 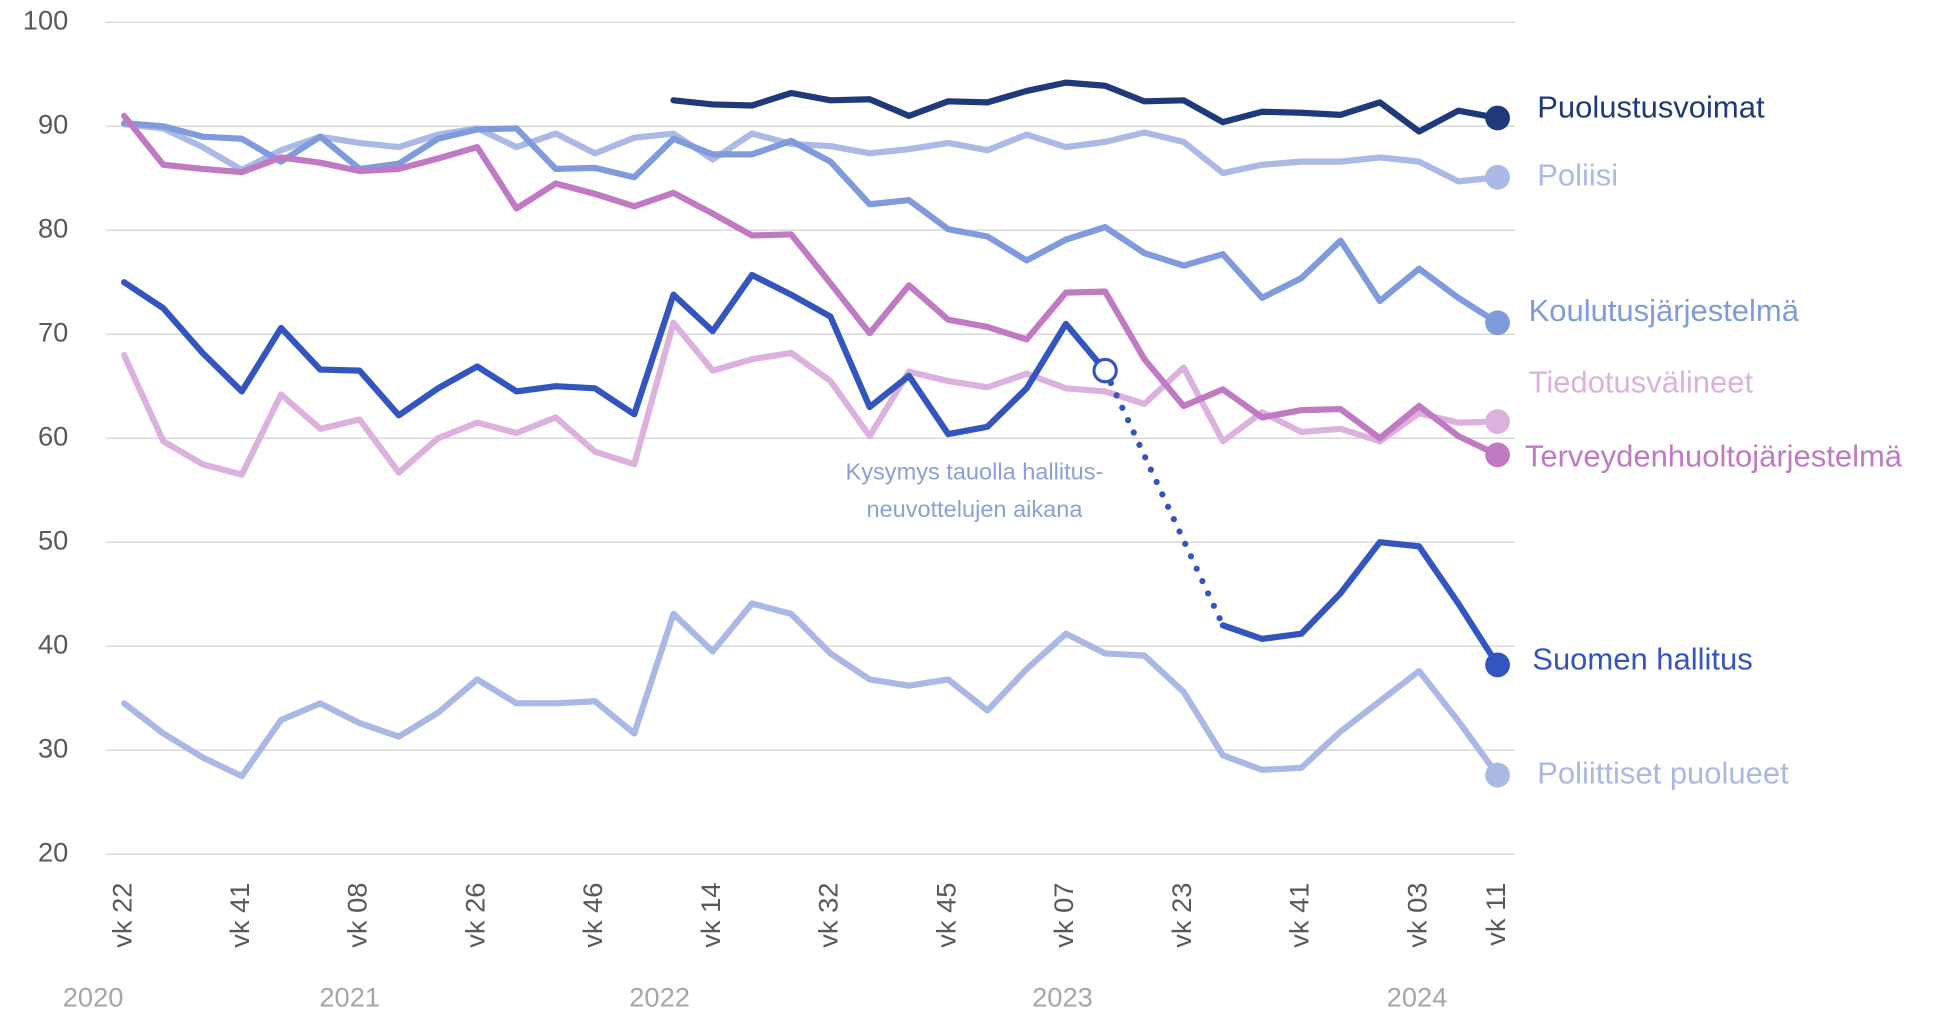 What do you see at coordinates (592, 915) in the screenshot?
I see `x-tick-label: vk 46` at bounding box center [592, 915].